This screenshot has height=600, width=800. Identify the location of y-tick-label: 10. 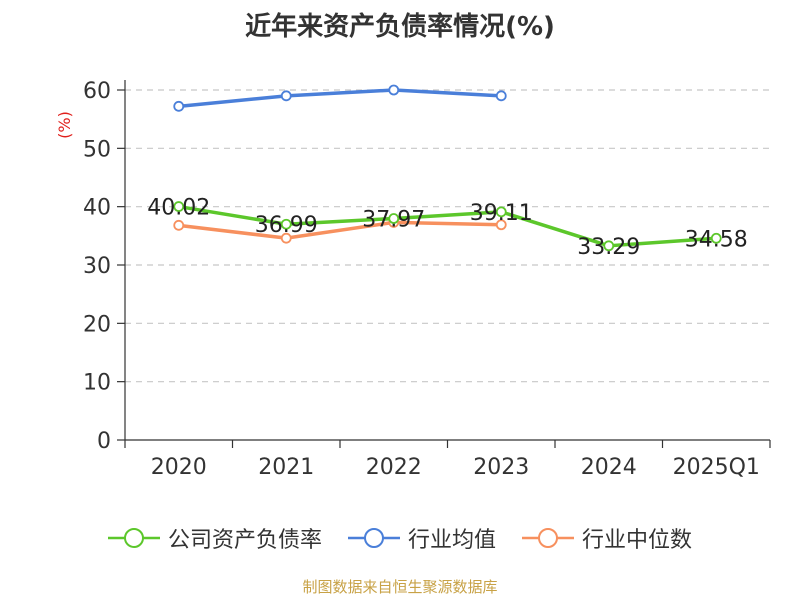
(97, 383).